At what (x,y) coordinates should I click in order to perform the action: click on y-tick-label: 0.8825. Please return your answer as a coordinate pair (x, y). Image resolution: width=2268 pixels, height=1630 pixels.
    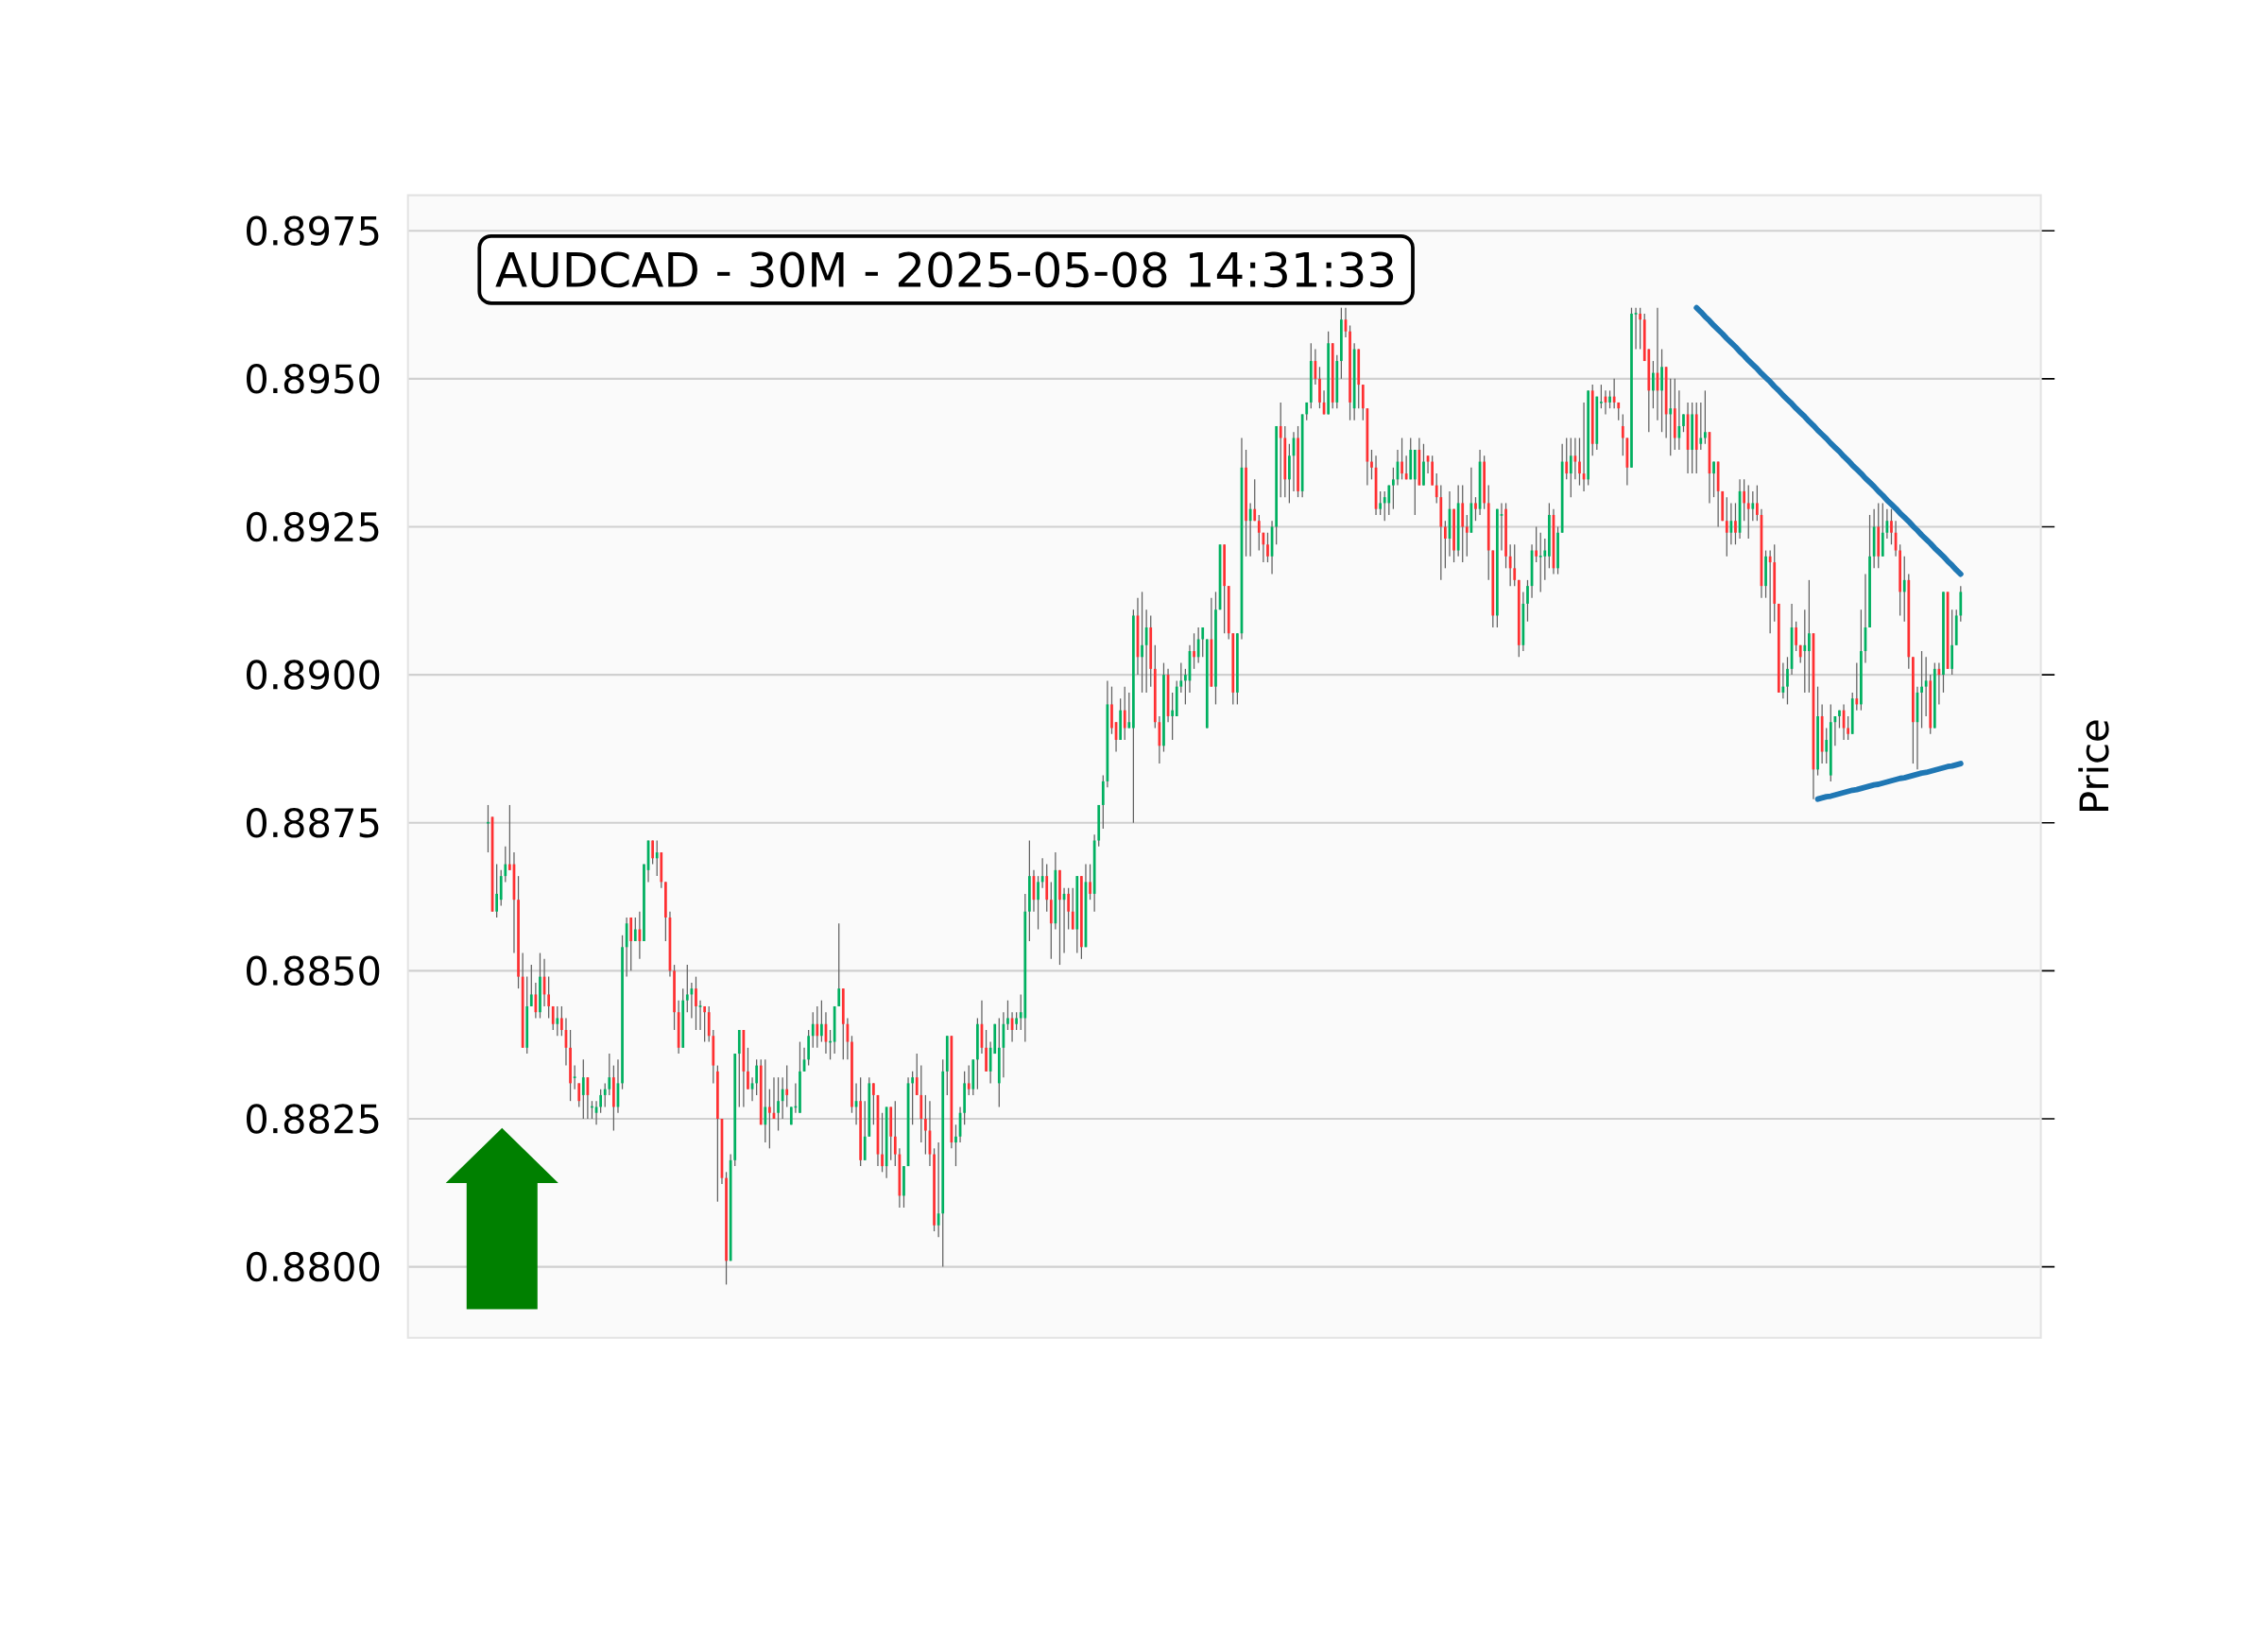
    Looking at the image, I should click on (312, 1119).